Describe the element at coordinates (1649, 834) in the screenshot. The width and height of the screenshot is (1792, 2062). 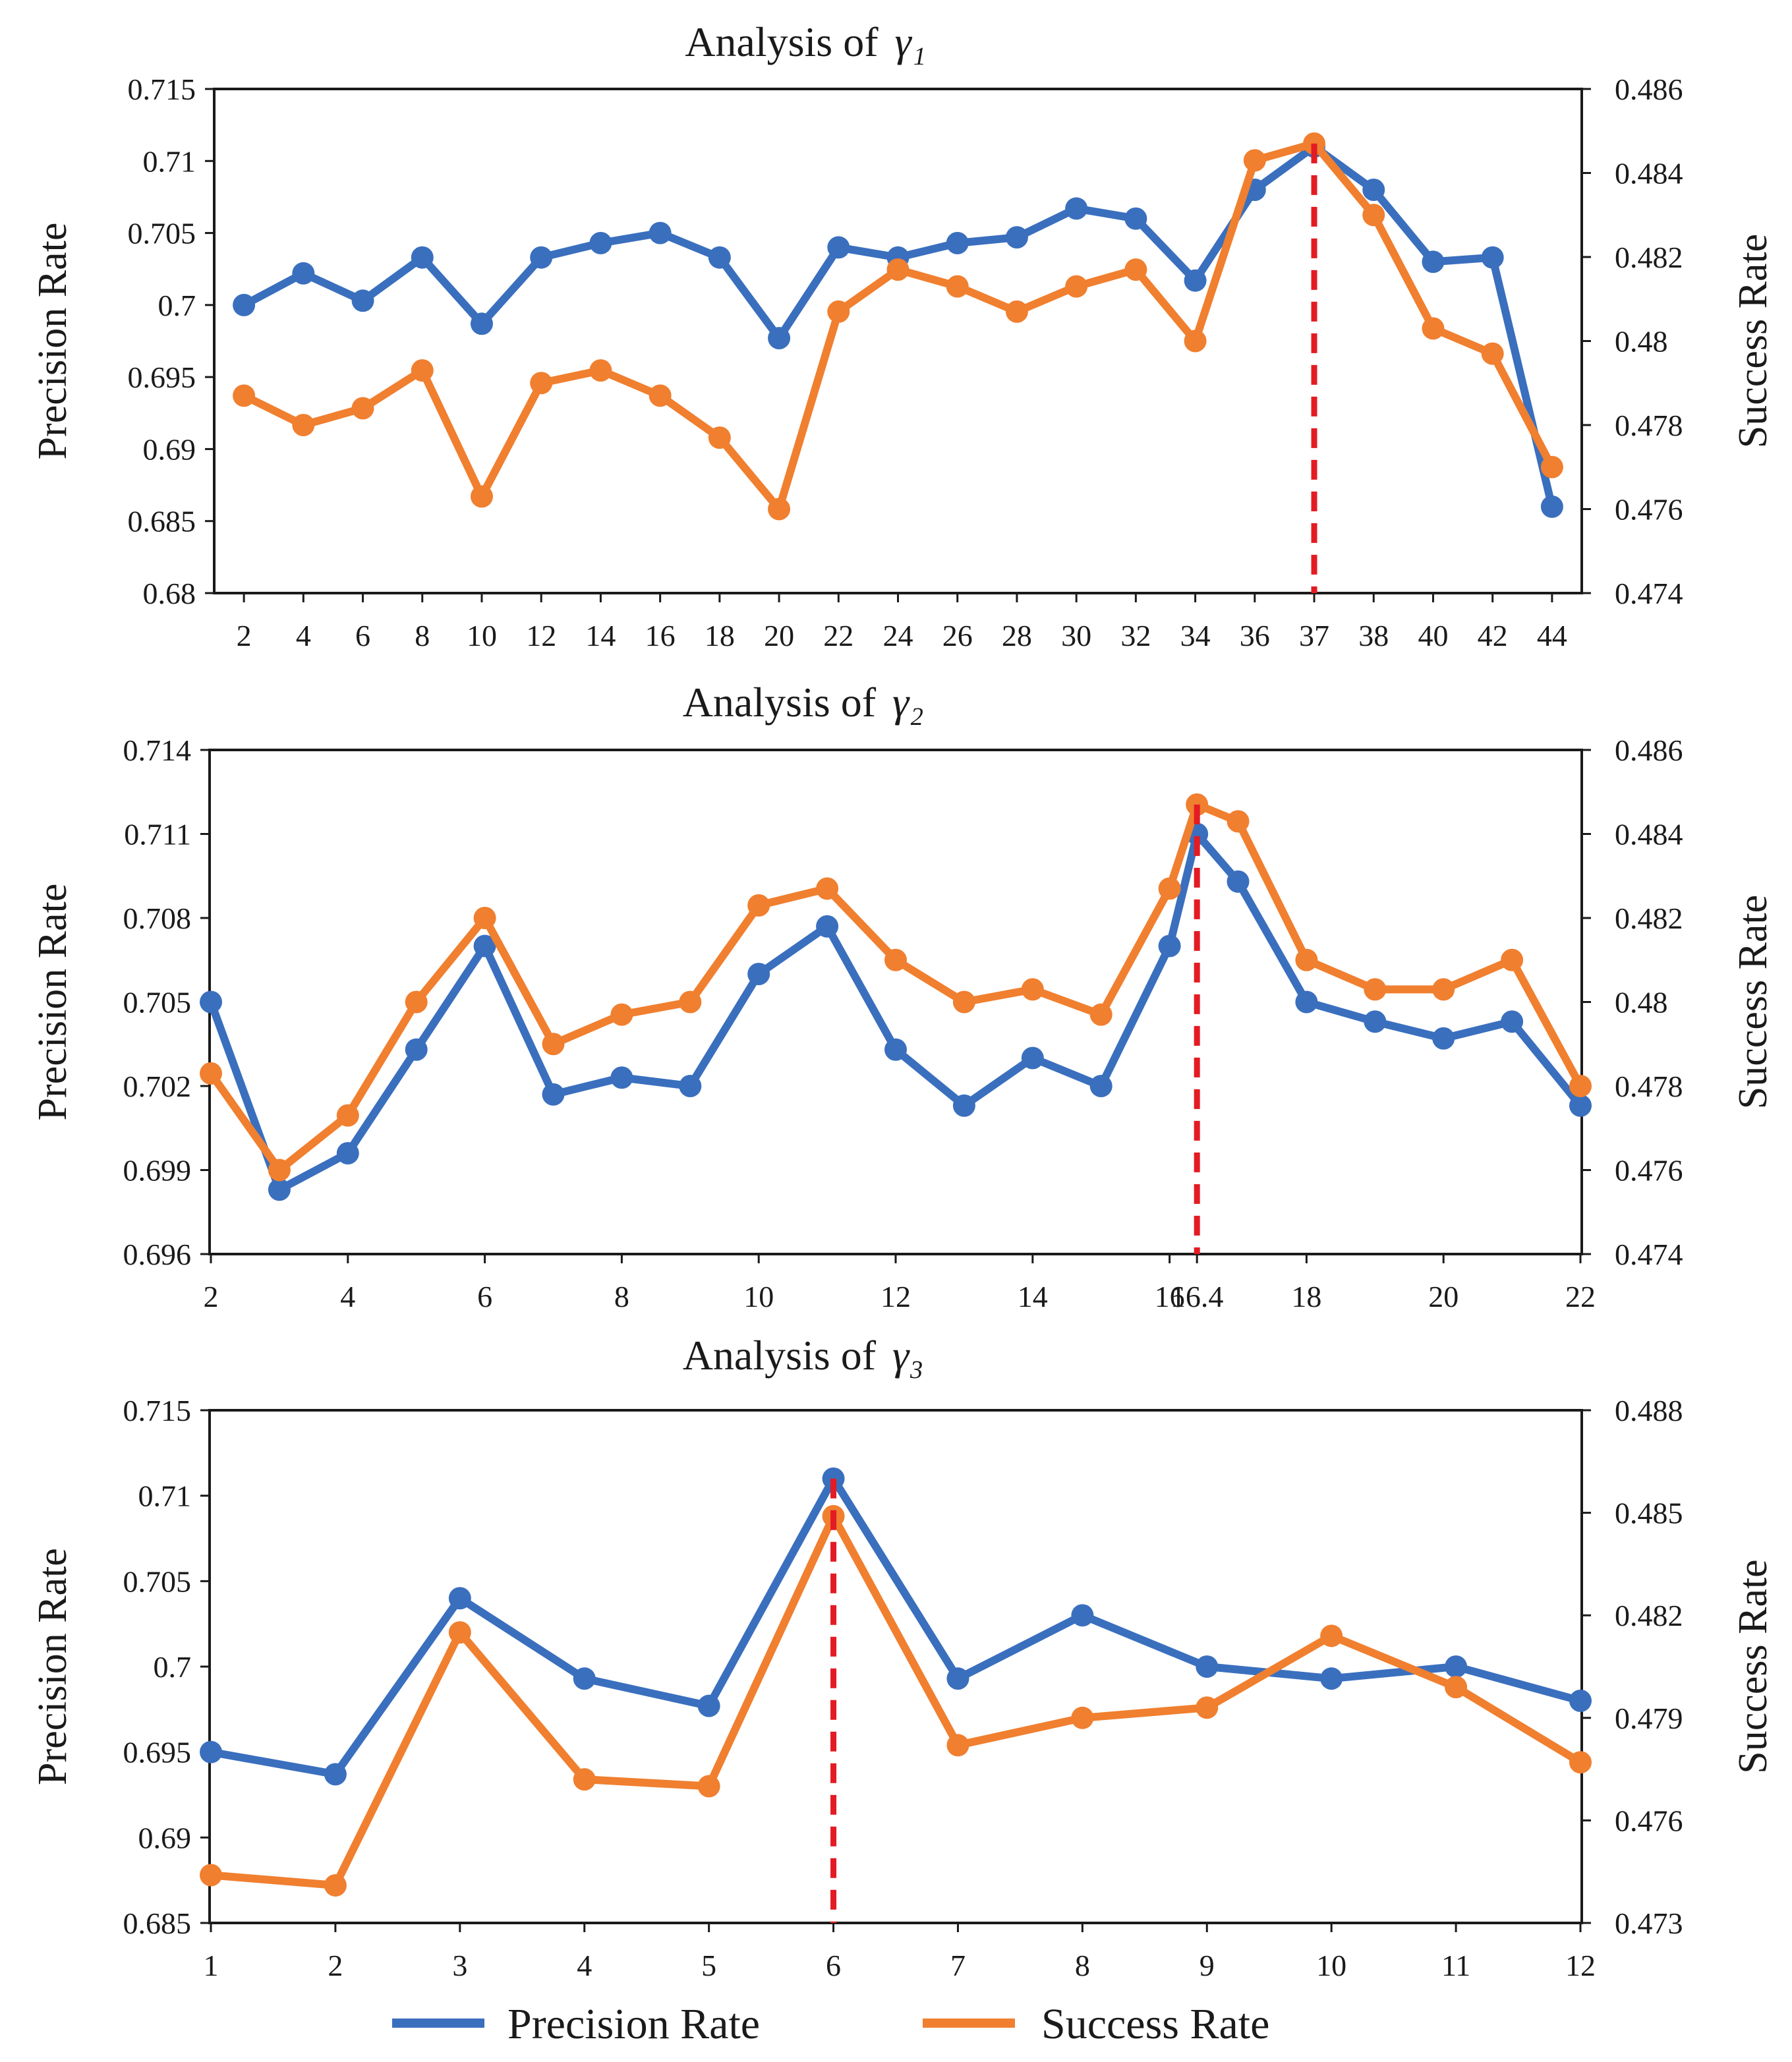
I see `y-right-tick-label: 0.484` at that location.